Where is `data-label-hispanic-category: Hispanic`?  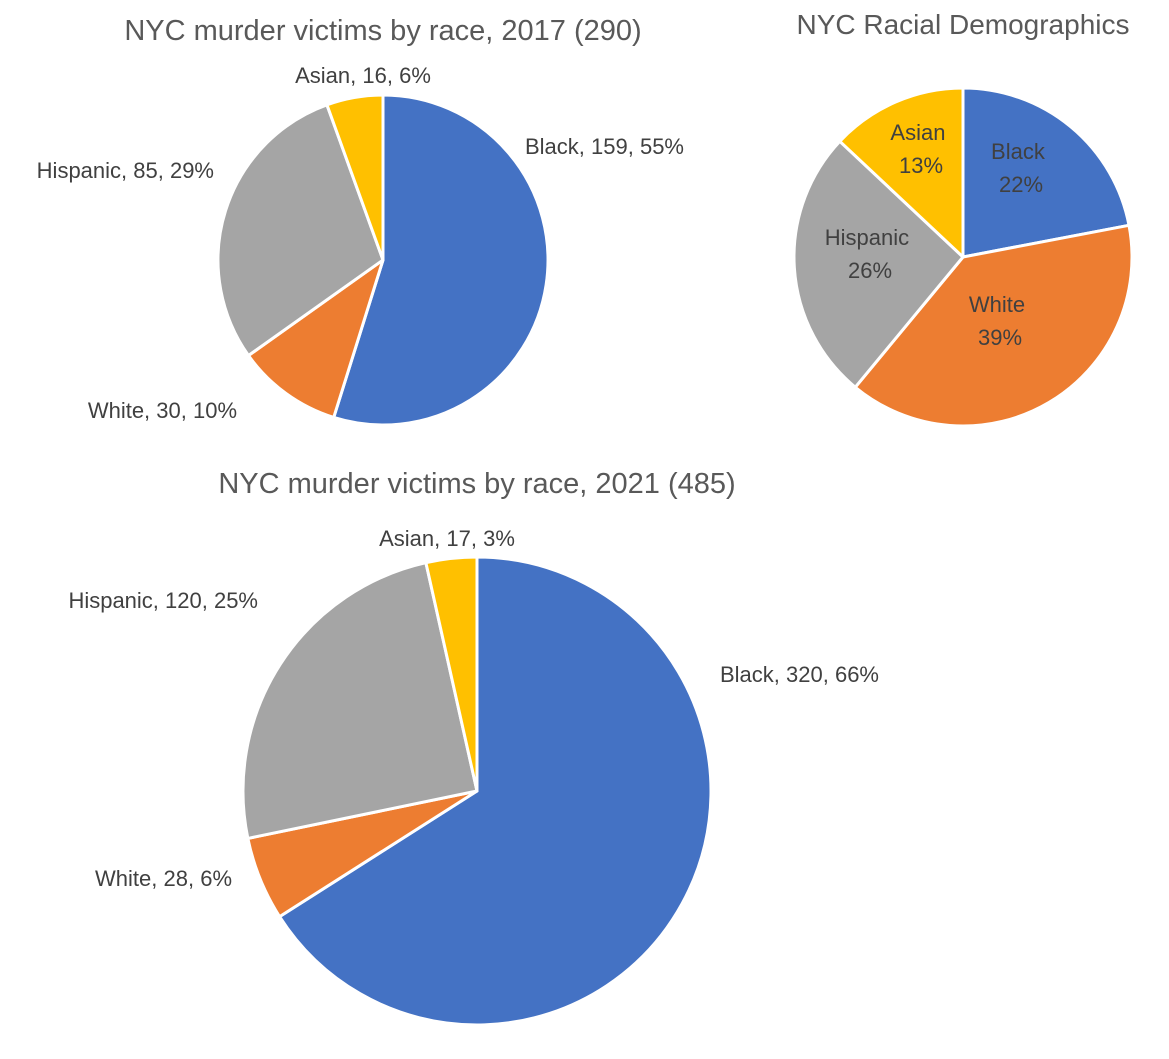 data-label-hispanic-category: Hispanic is located at coordinates (867, 237).